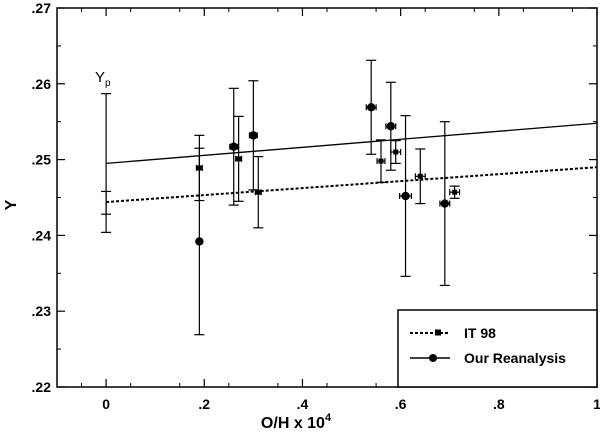 This screenshot has width=600, height=433. Describe the element at coordinates (328, 418) in the screenshot. I see `x-axis-label-sup: 4` at that location.